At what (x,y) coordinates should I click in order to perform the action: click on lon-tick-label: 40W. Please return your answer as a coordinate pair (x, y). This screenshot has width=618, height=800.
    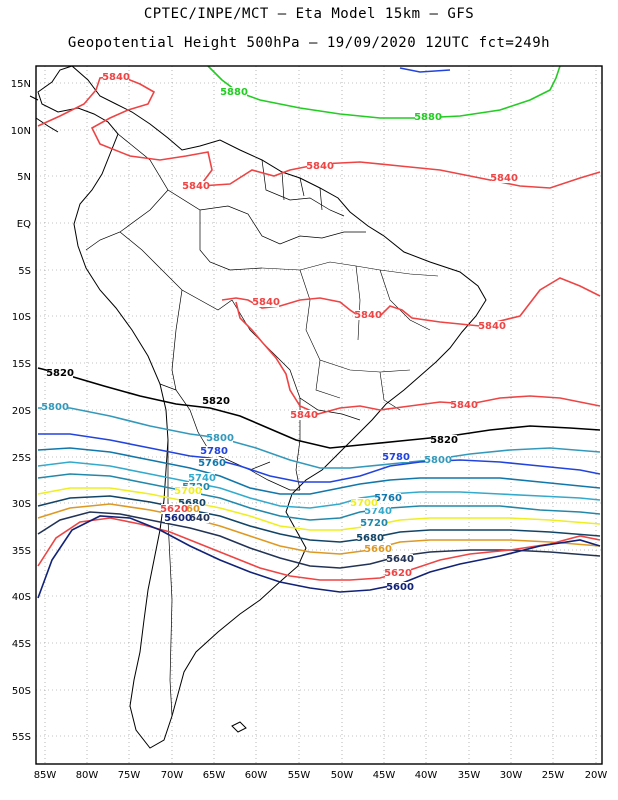
    Looking at the image, I should click on (426, 775).